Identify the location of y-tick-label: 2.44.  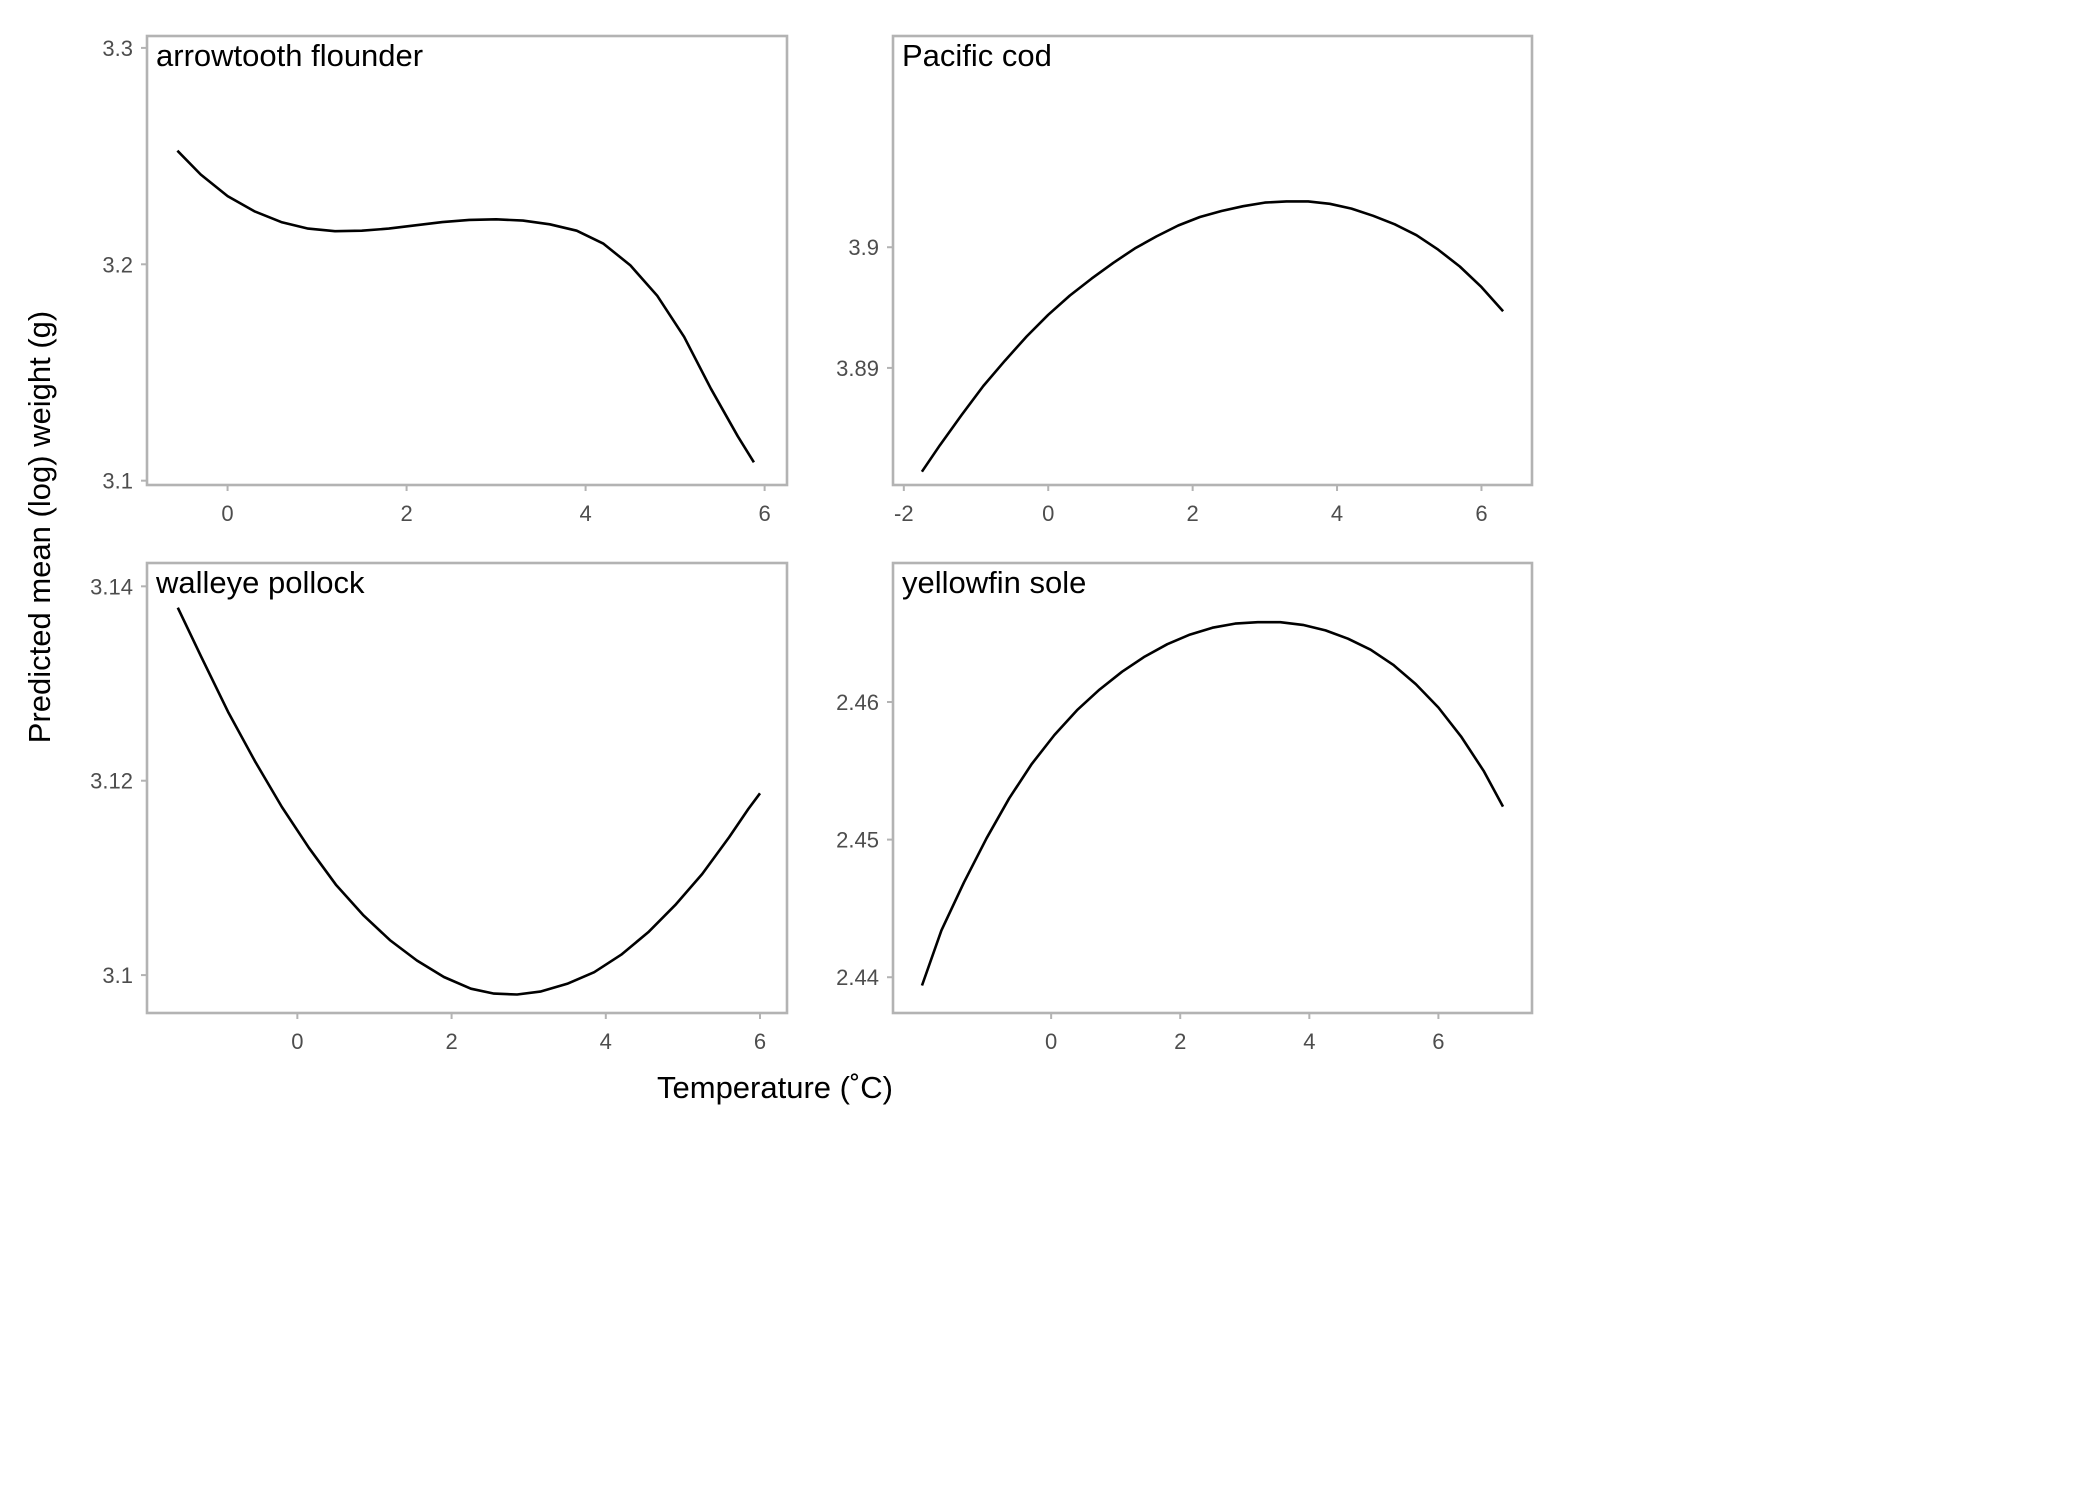
(857, 977).